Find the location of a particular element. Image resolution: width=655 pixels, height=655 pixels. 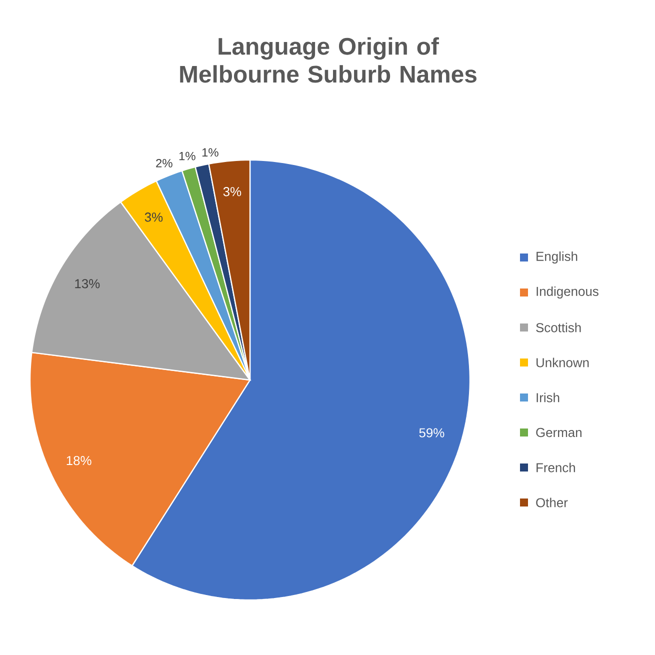

legend-label: Unknown is located at coordinates (562, 363).